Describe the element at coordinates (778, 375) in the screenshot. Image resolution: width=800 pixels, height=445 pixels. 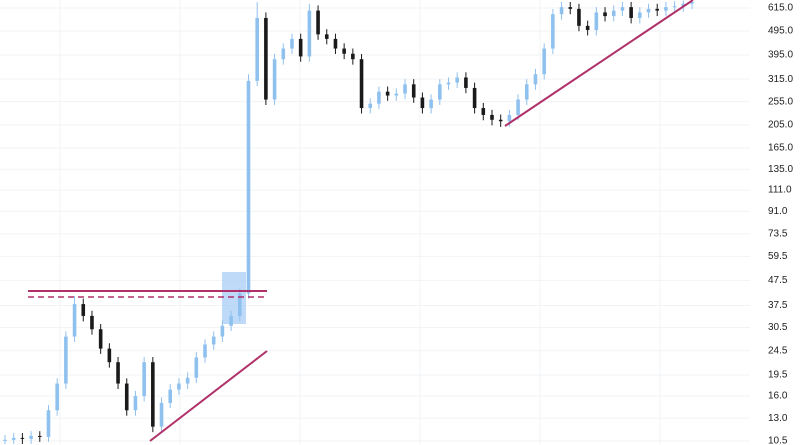
I see `y-tick-label: 19.5` at that location.